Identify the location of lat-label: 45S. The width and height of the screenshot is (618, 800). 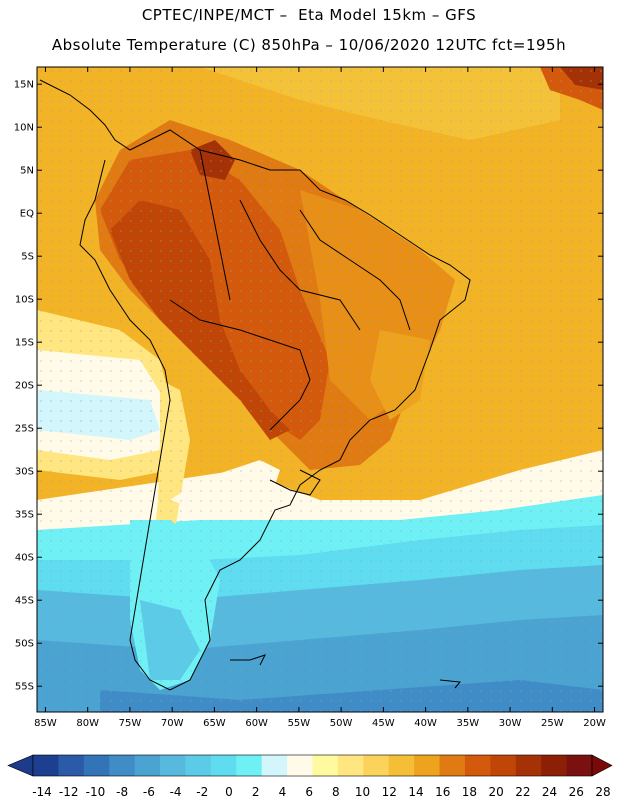
(24, 601).